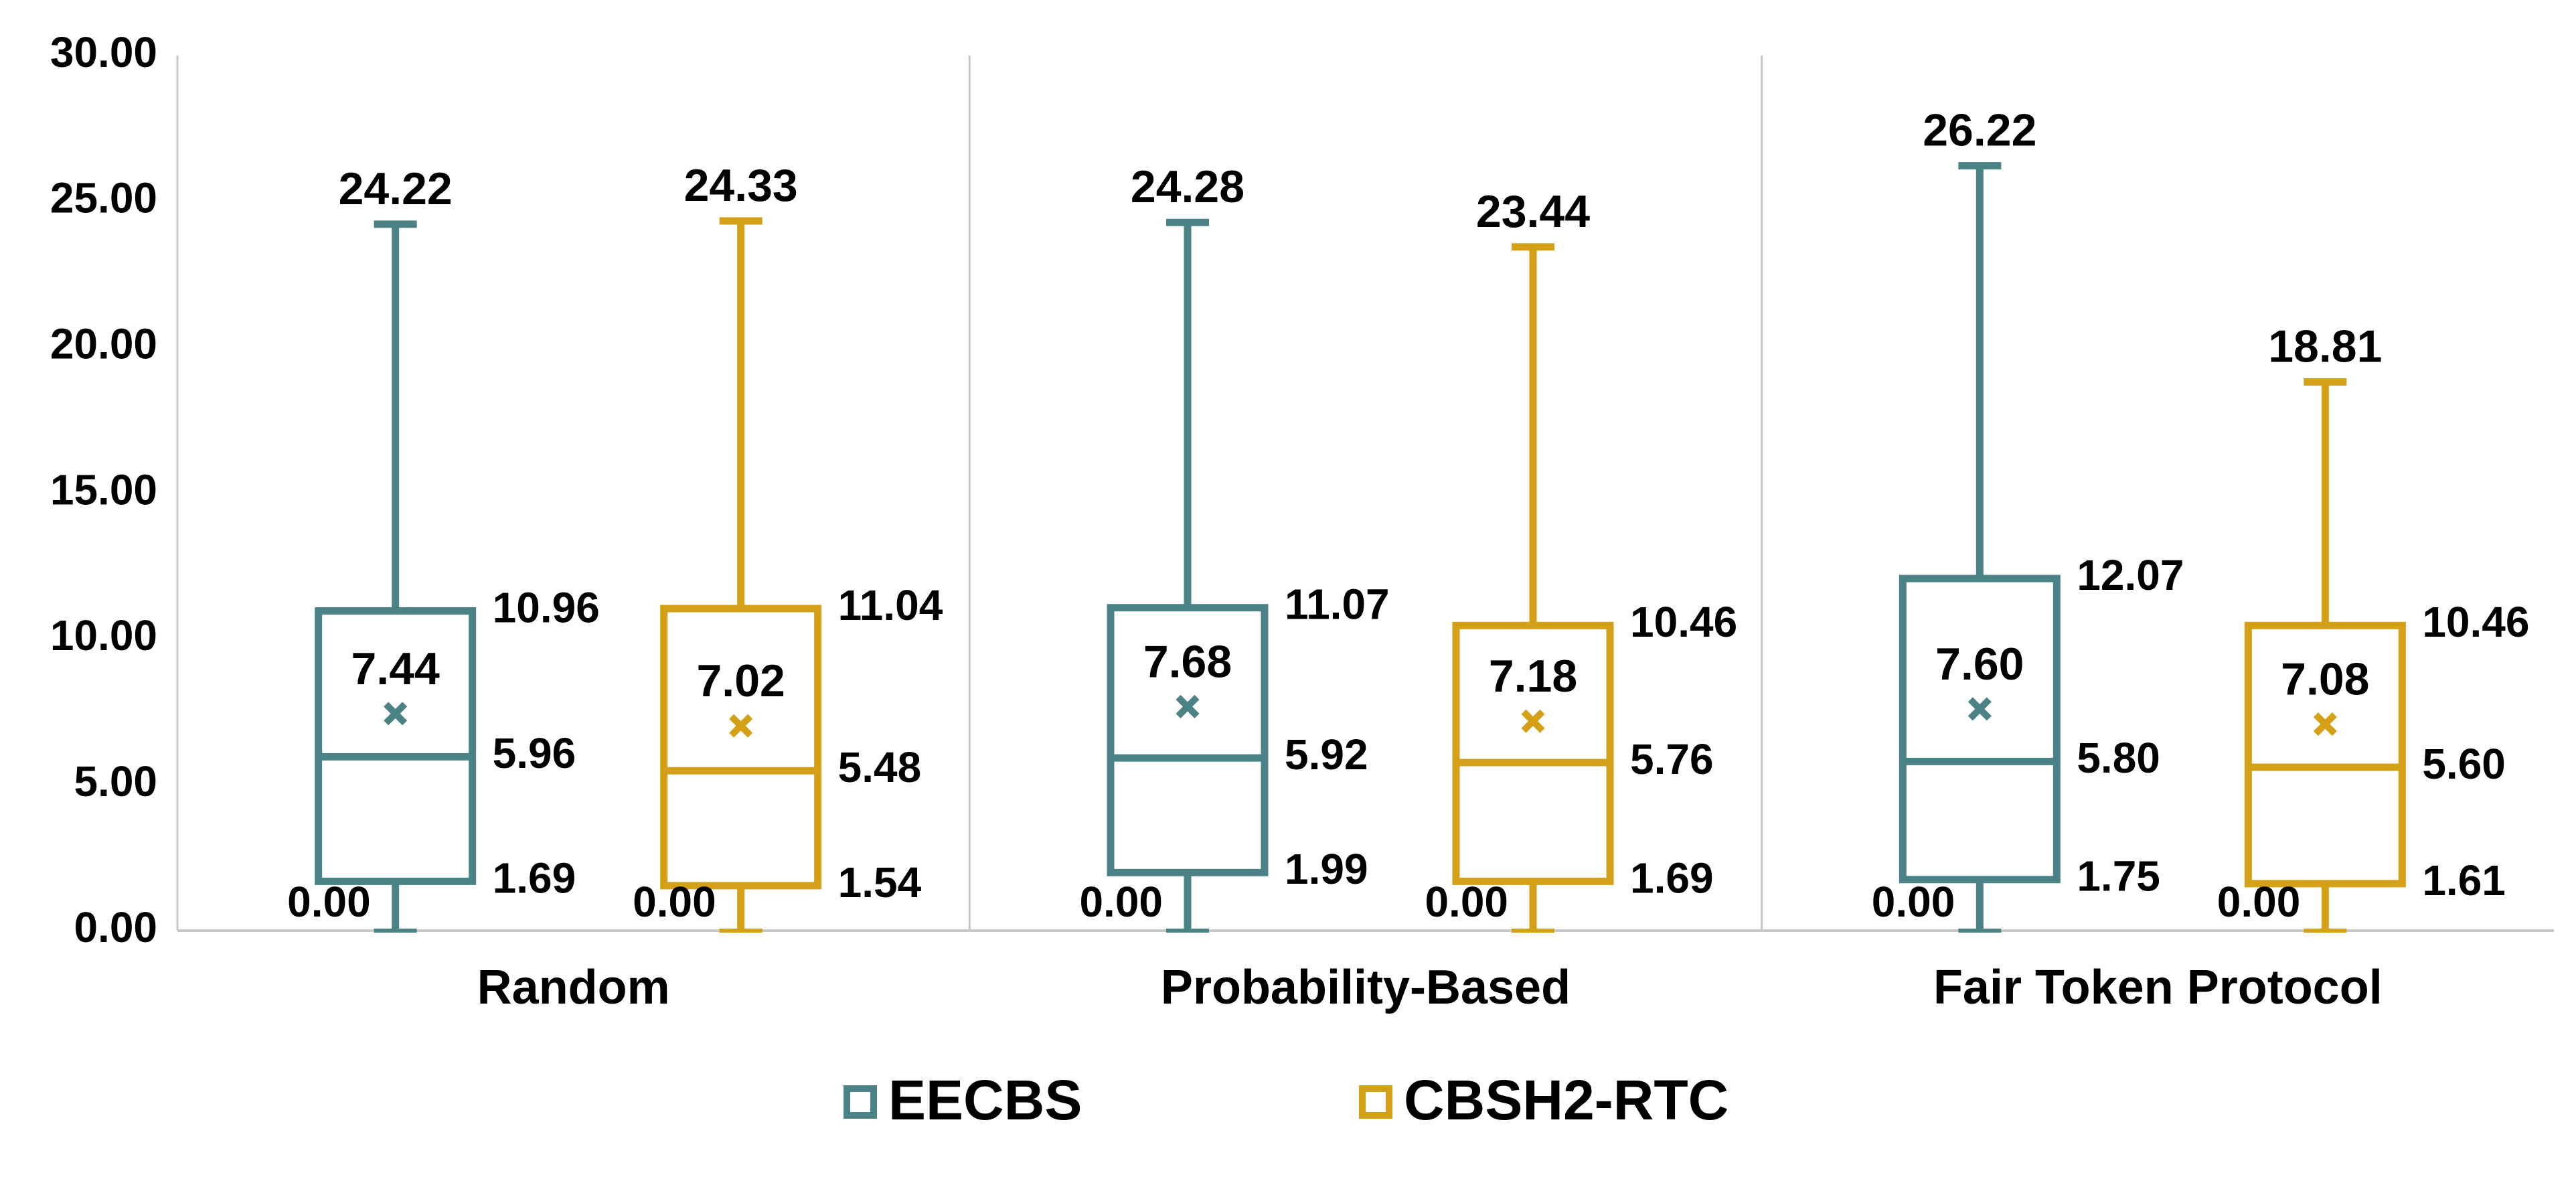  I want to click on y-tick-label: 10.00, so click(104, 635).